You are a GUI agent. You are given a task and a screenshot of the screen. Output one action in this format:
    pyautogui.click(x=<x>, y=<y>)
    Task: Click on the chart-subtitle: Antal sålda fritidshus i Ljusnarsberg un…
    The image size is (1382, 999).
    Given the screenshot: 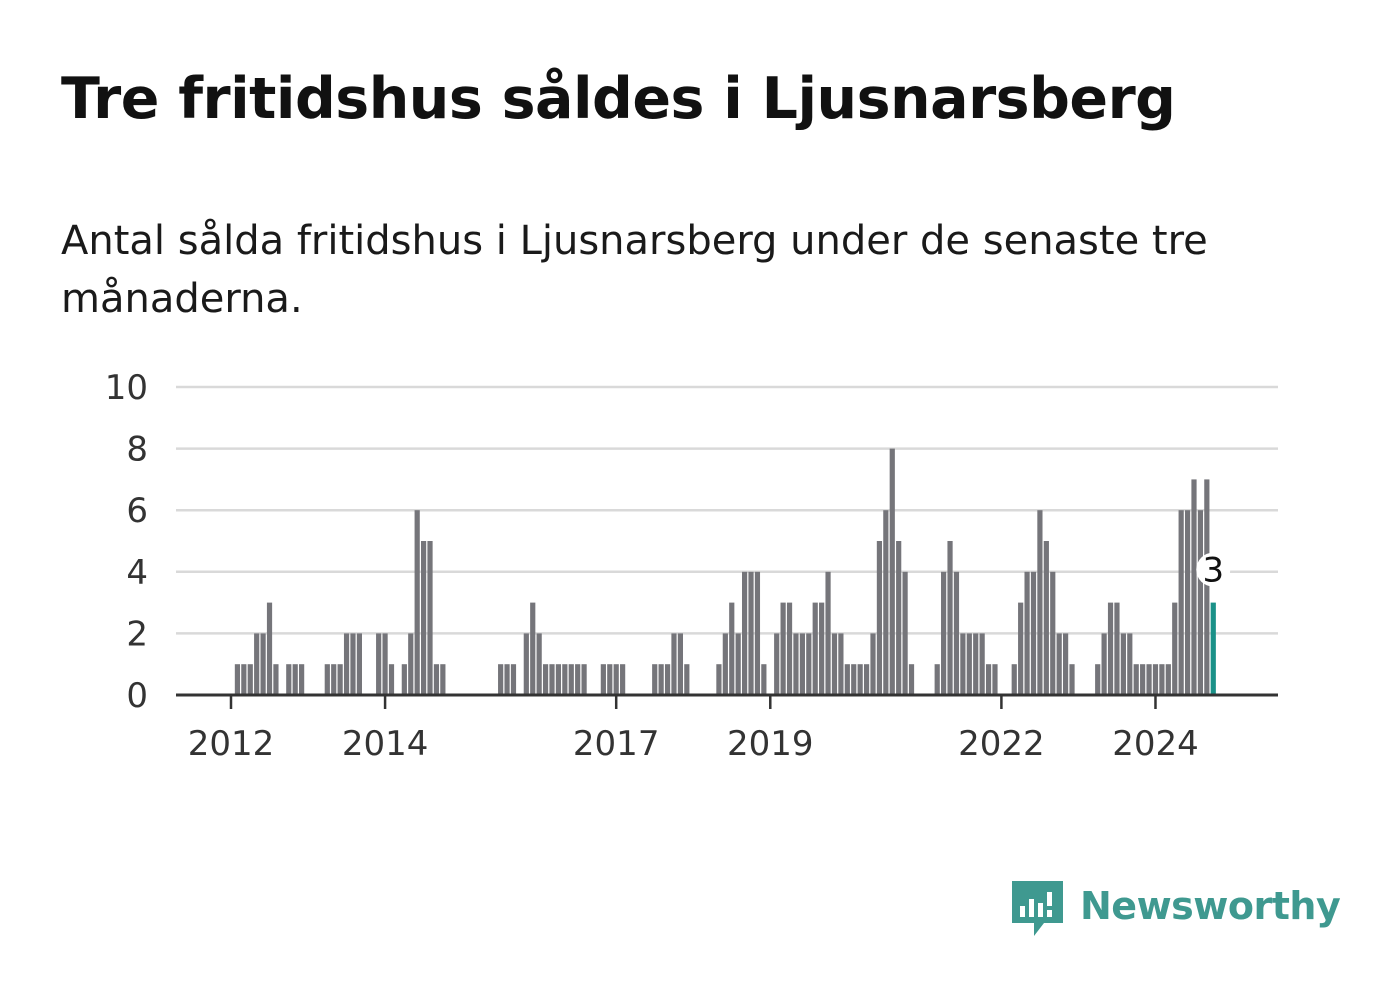 What is the action you would take?
    pyautogui.click(x=634, y=270)
    